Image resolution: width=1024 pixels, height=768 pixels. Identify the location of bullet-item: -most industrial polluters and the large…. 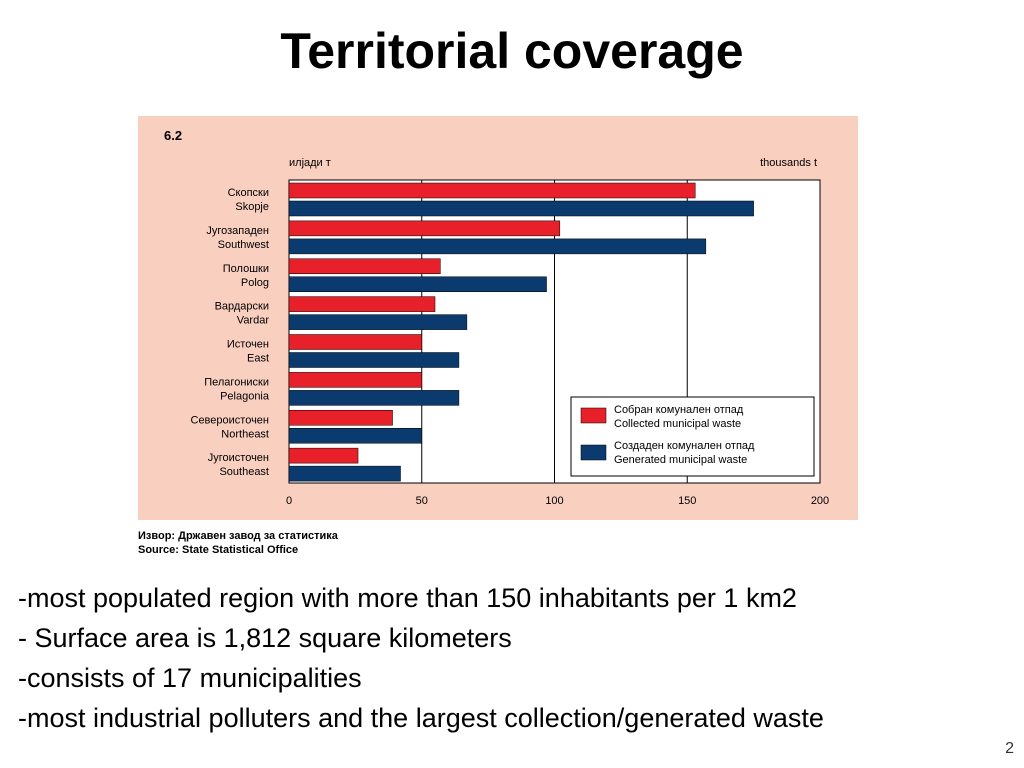
(421, 718).